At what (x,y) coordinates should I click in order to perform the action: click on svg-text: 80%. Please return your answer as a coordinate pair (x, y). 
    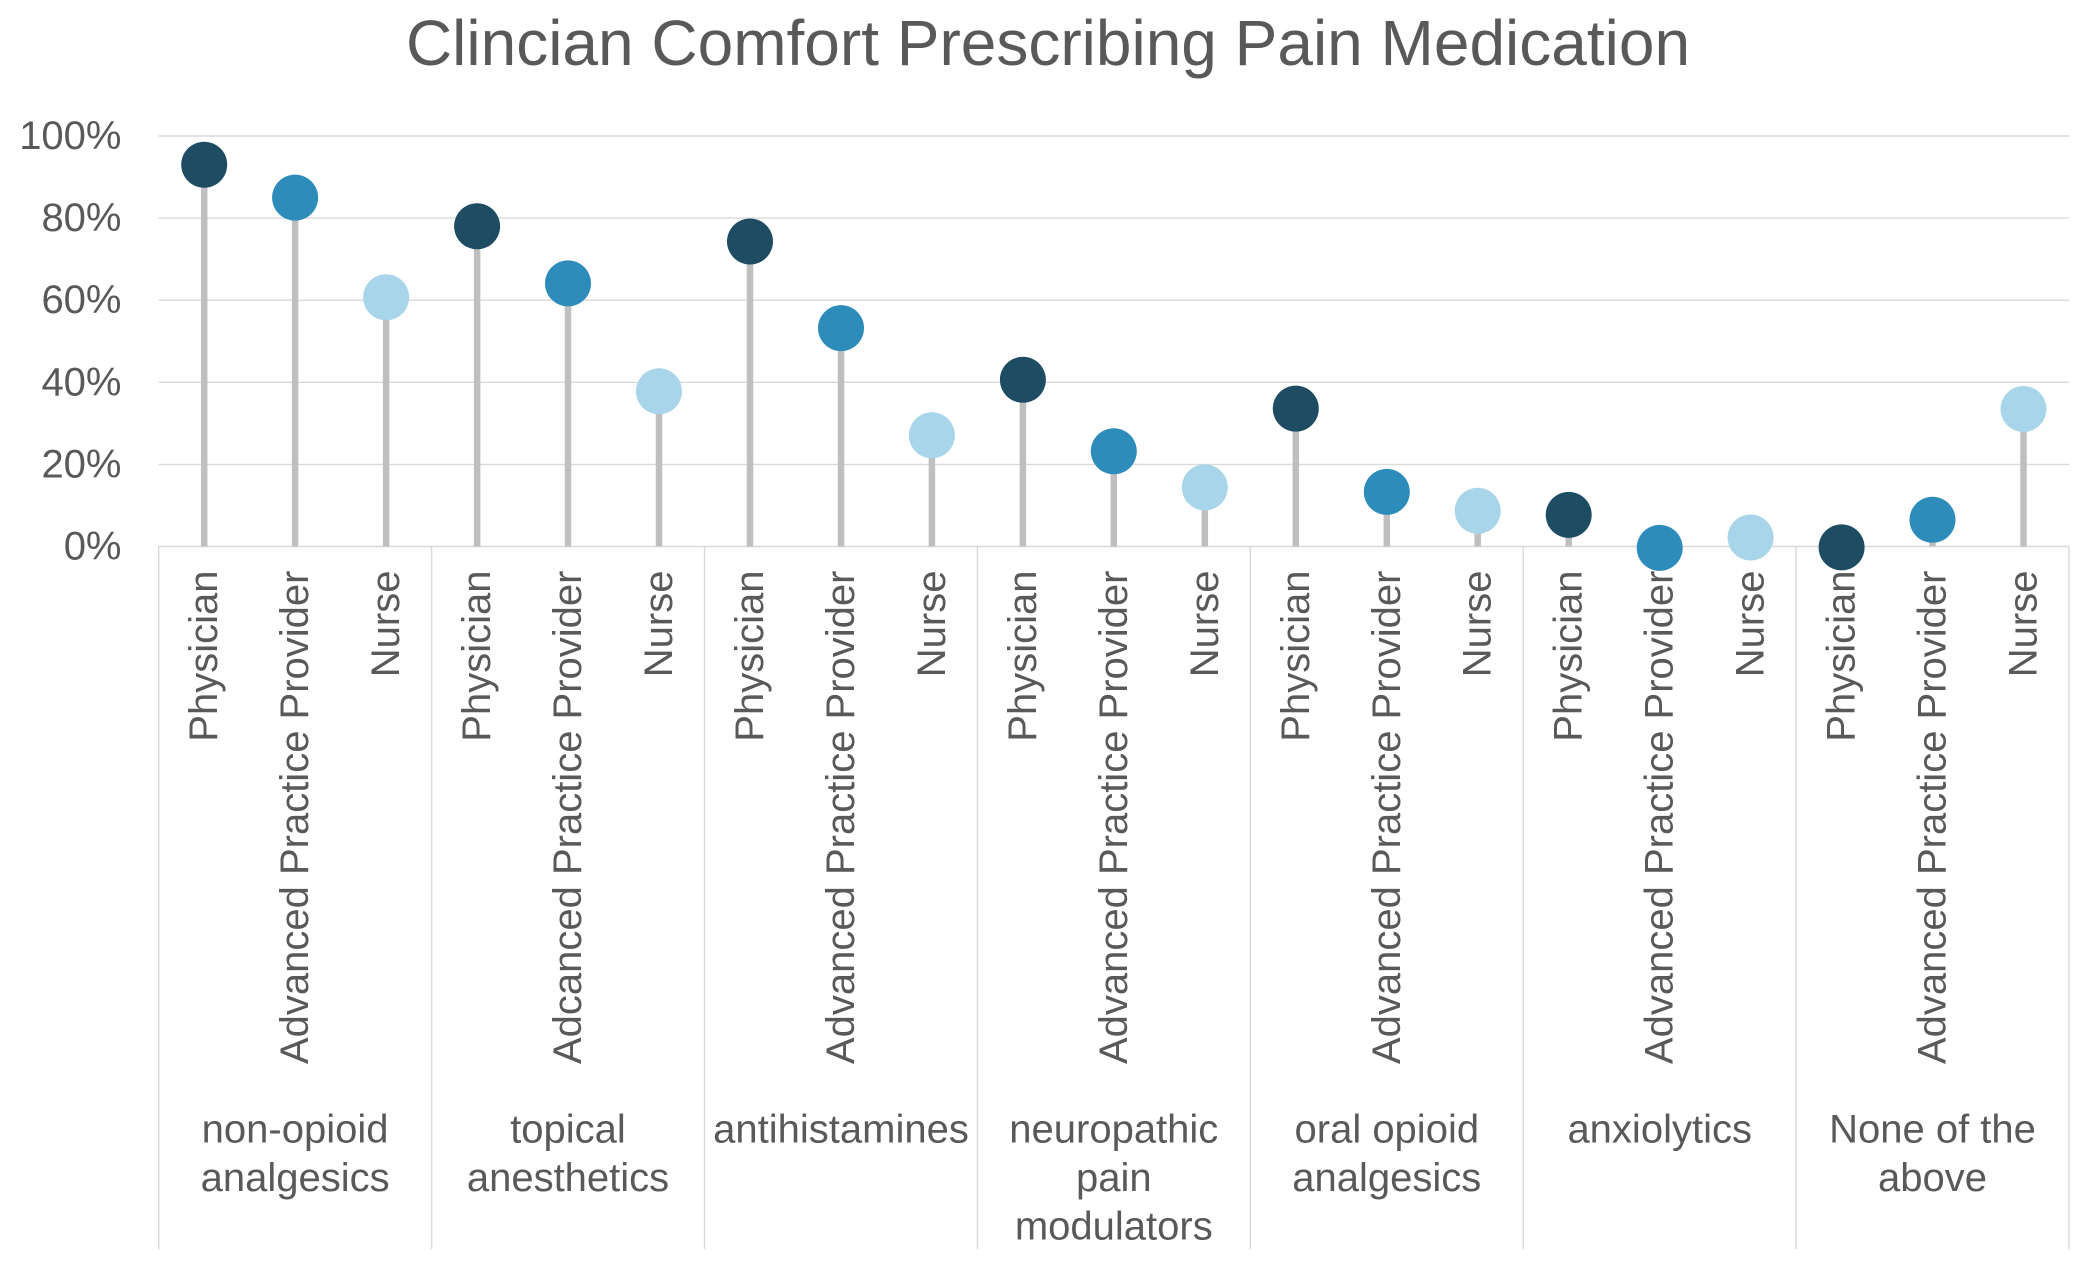
    Looking at the image, I should click on (81, 218).